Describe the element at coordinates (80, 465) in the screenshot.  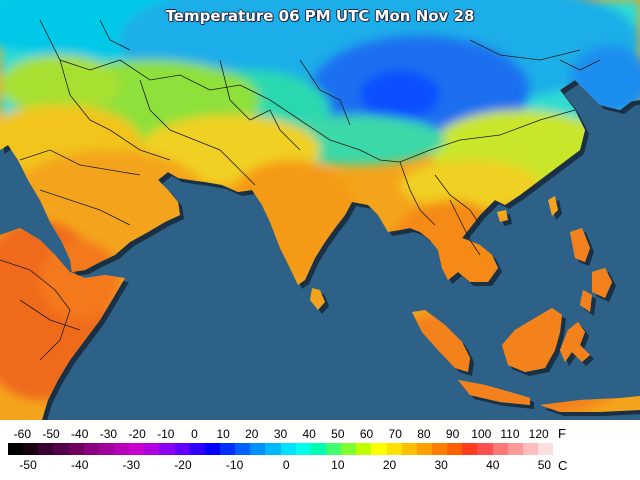
I see `celsius-tick-label: -40` at that location.